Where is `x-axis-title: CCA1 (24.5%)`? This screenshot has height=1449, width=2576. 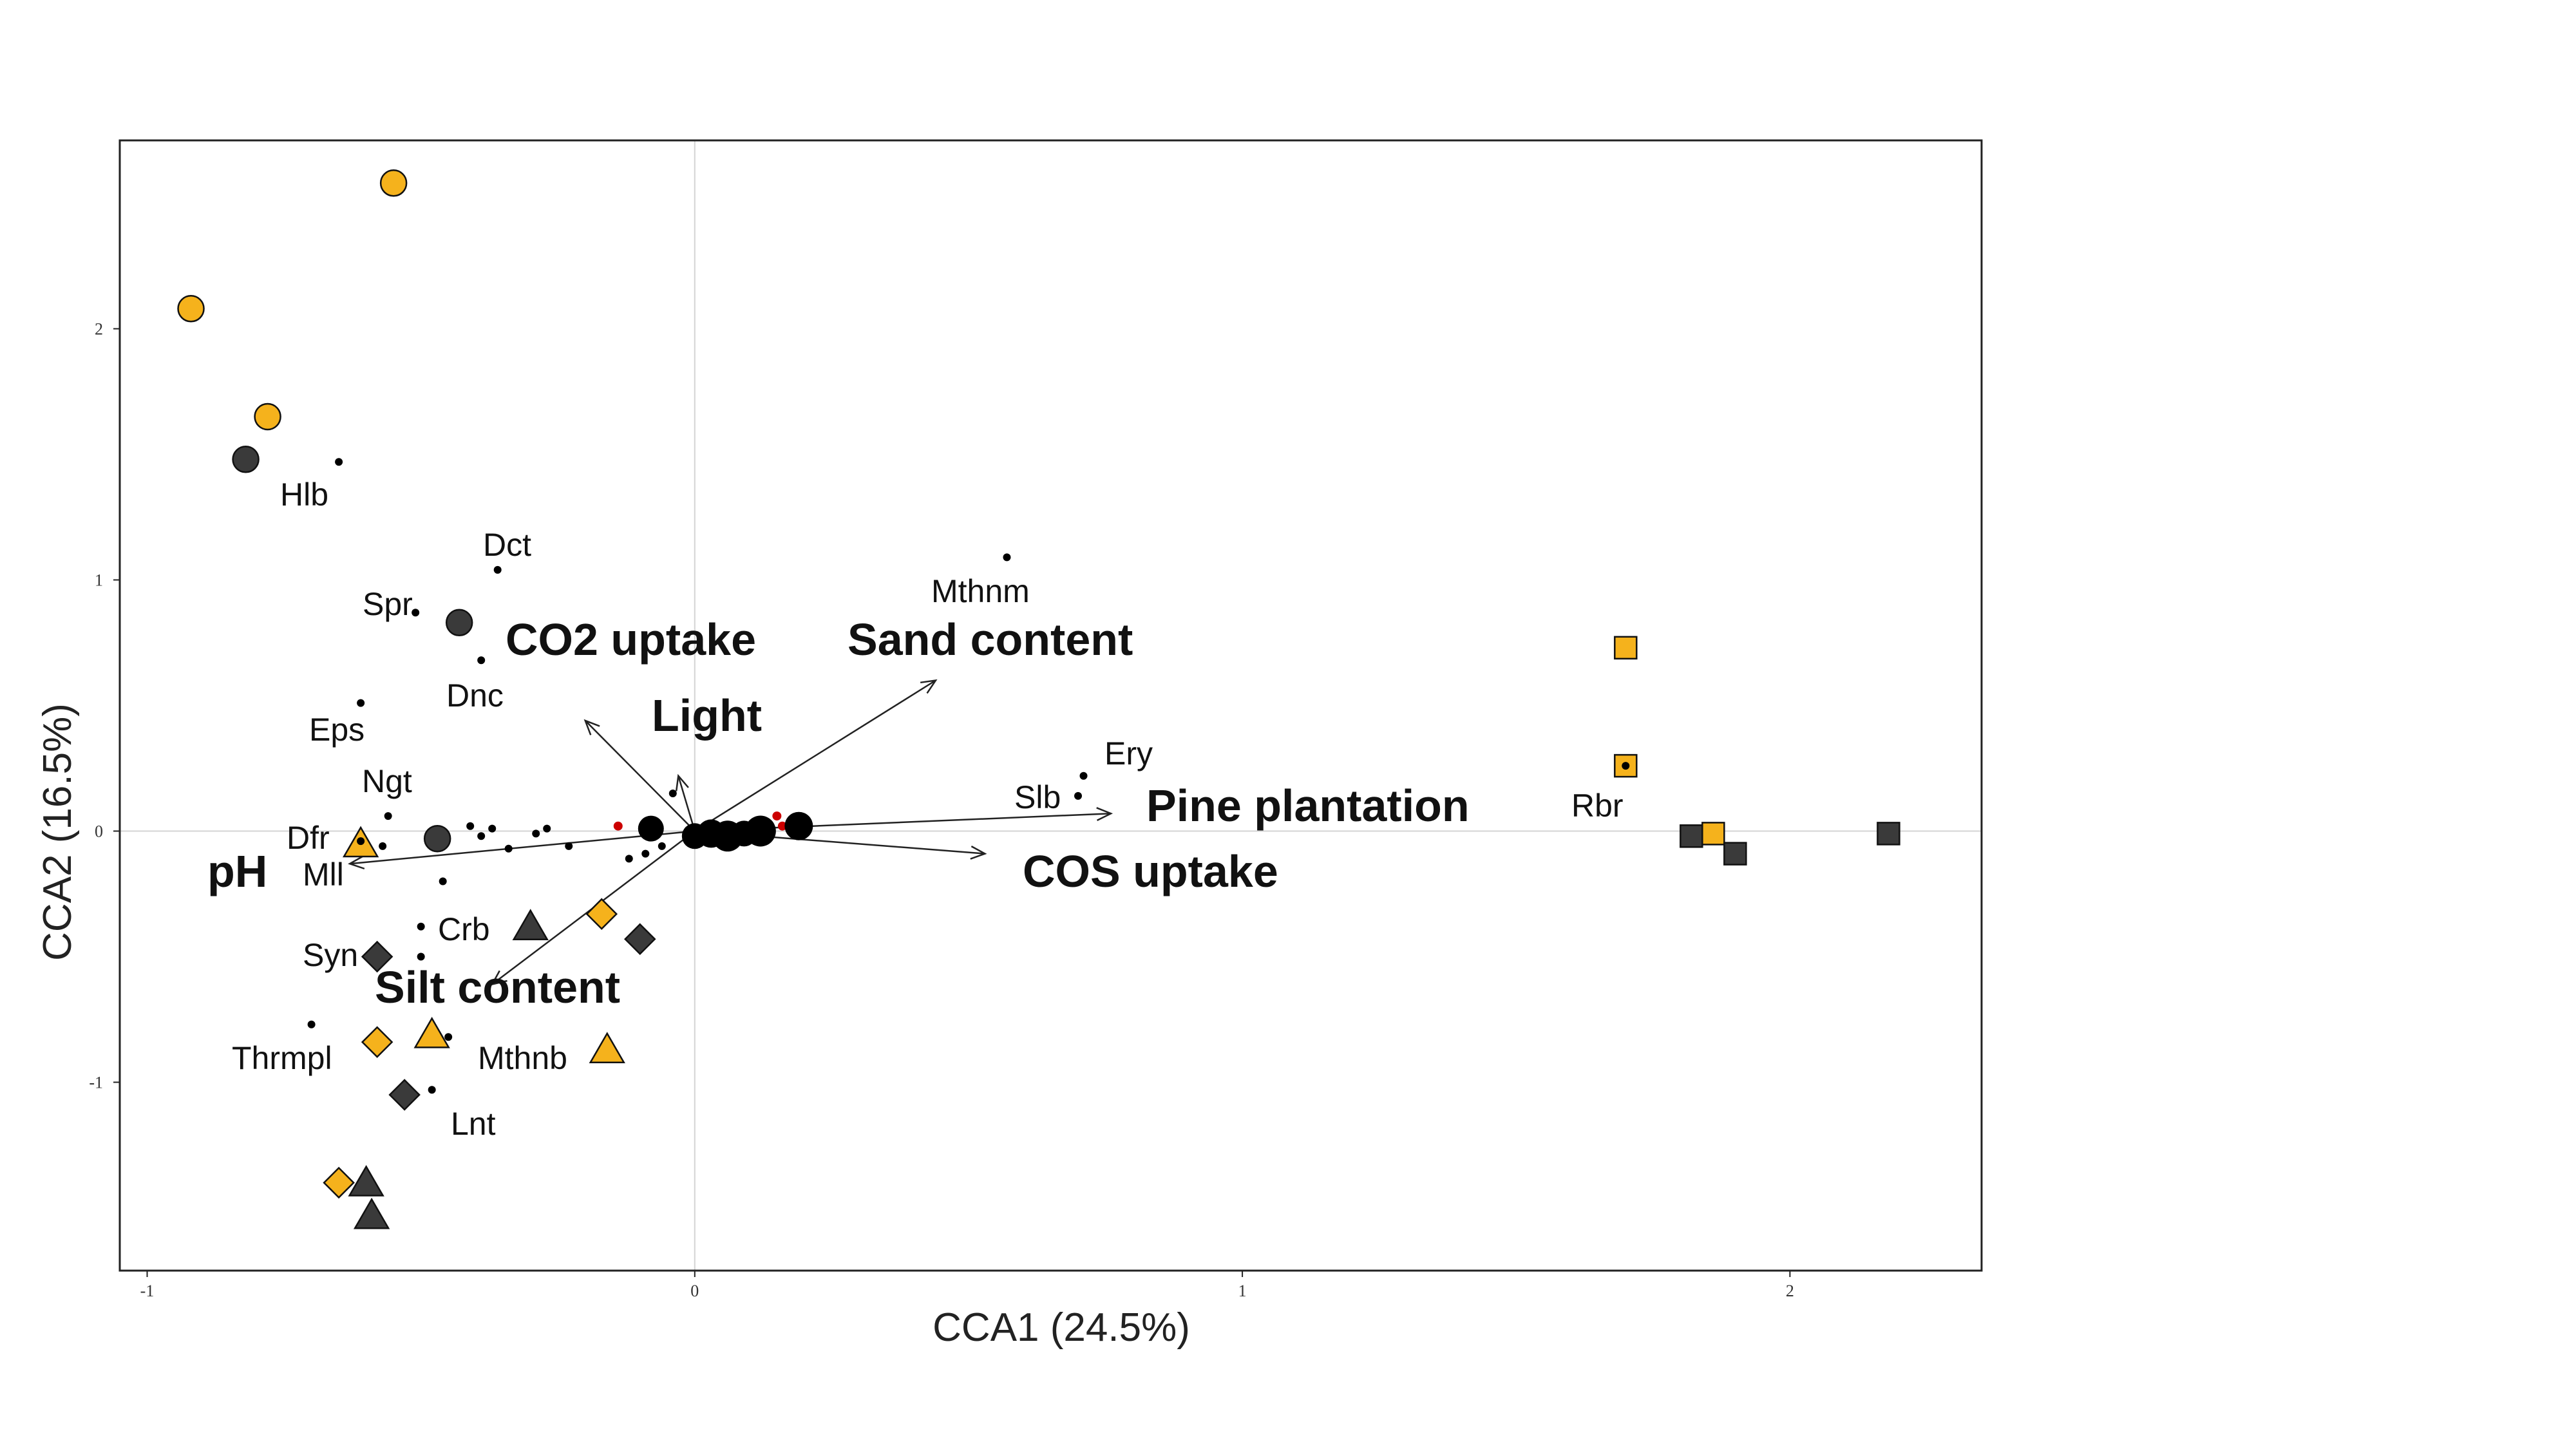 x-axis-title: CCA1 (24.5%) is located at coordinates (1061, 1327).